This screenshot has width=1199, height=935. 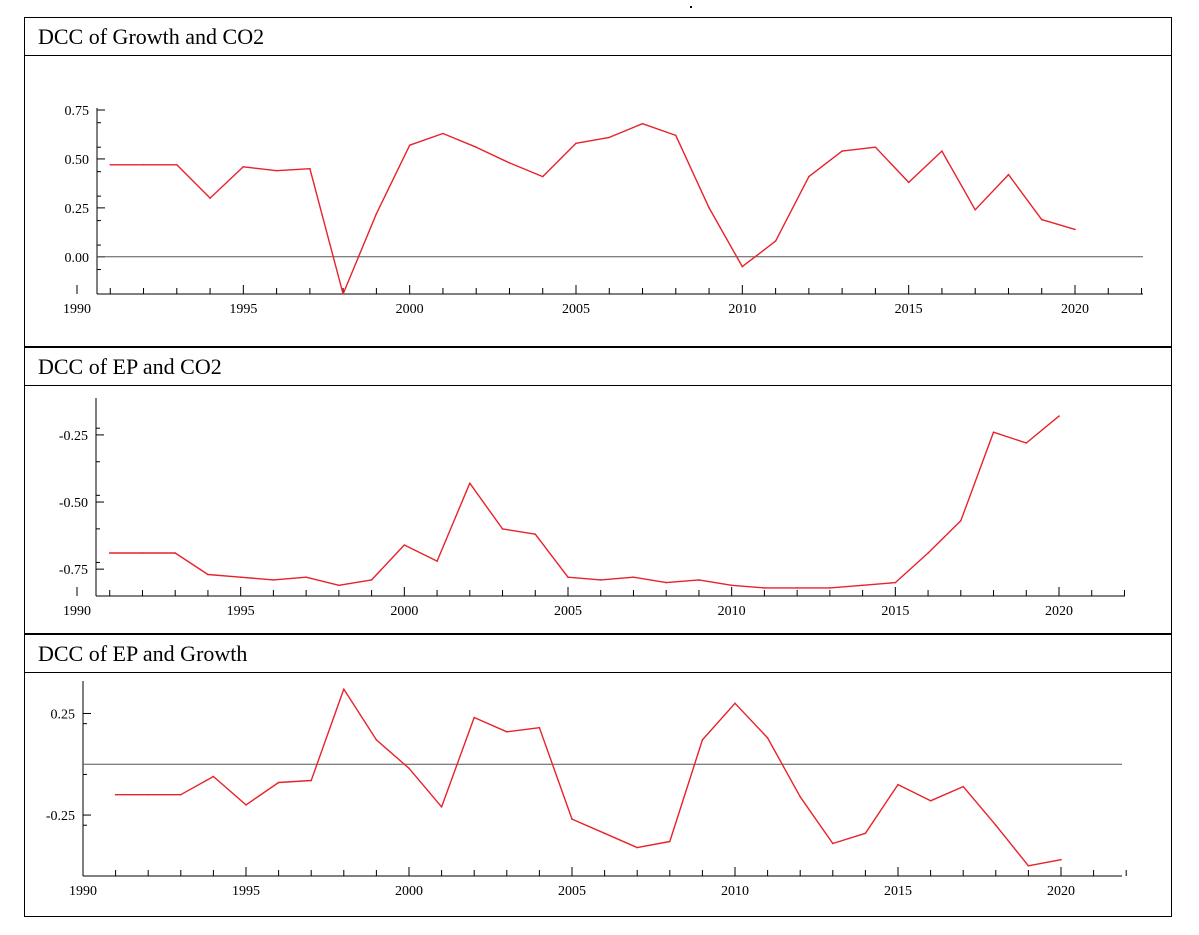 What do you see at coordinates (130, 366) in the screenshot?
I see `chart-title: DCC of EP and CO2` at bounding box center [130, 366].